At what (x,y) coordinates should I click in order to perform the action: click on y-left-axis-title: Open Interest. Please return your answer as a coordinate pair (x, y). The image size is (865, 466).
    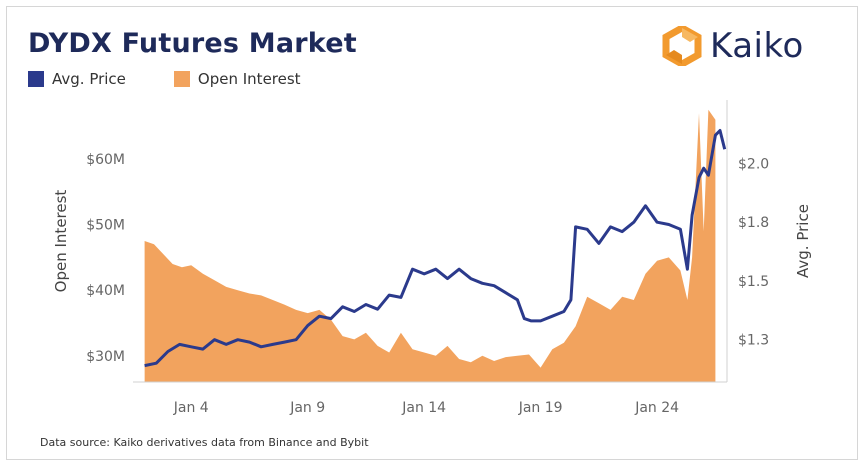
    Looking at the image, I should click on (61, 241).